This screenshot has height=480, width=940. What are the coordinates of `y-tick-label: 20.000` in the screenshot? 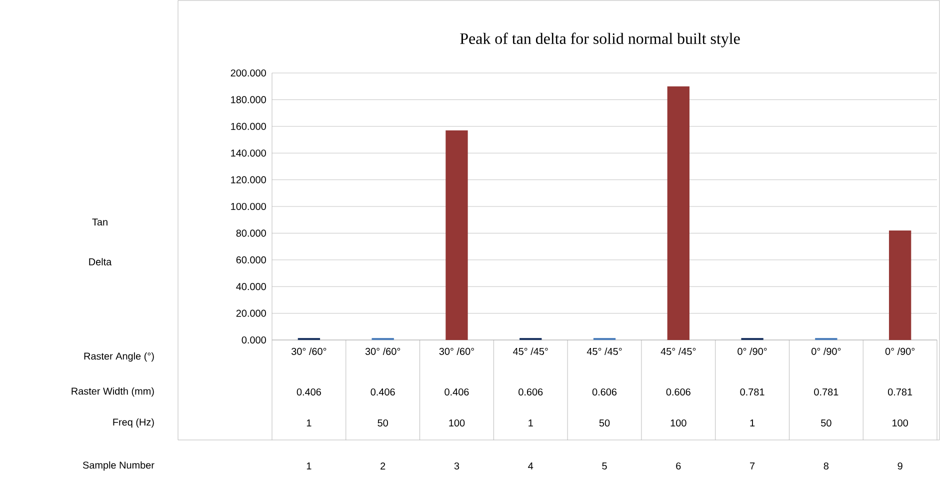 It's located at (251, 313).